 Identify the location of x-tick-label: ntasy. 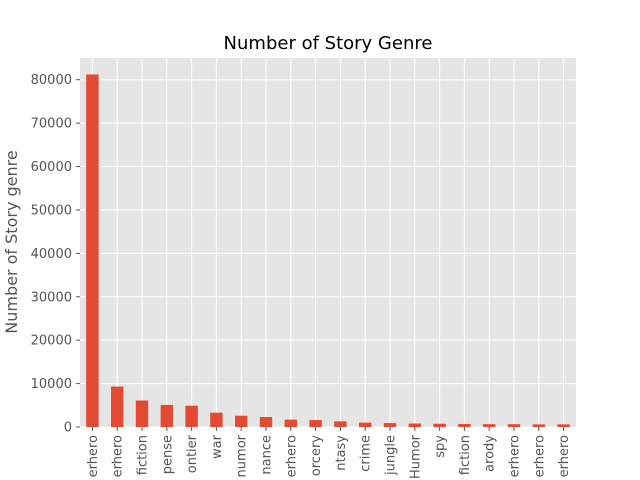
(341, 453).